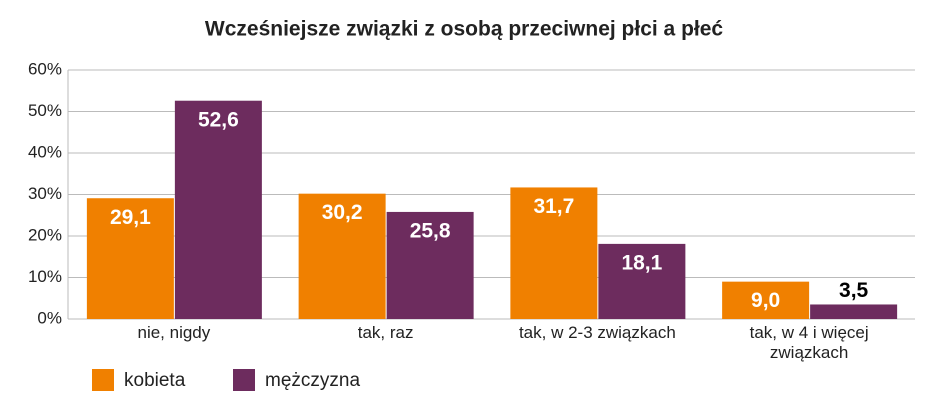  Describe the element at coordinates (174, 332) in the screenshot. I see `x-tick-label: nie, nigdy` at that location.